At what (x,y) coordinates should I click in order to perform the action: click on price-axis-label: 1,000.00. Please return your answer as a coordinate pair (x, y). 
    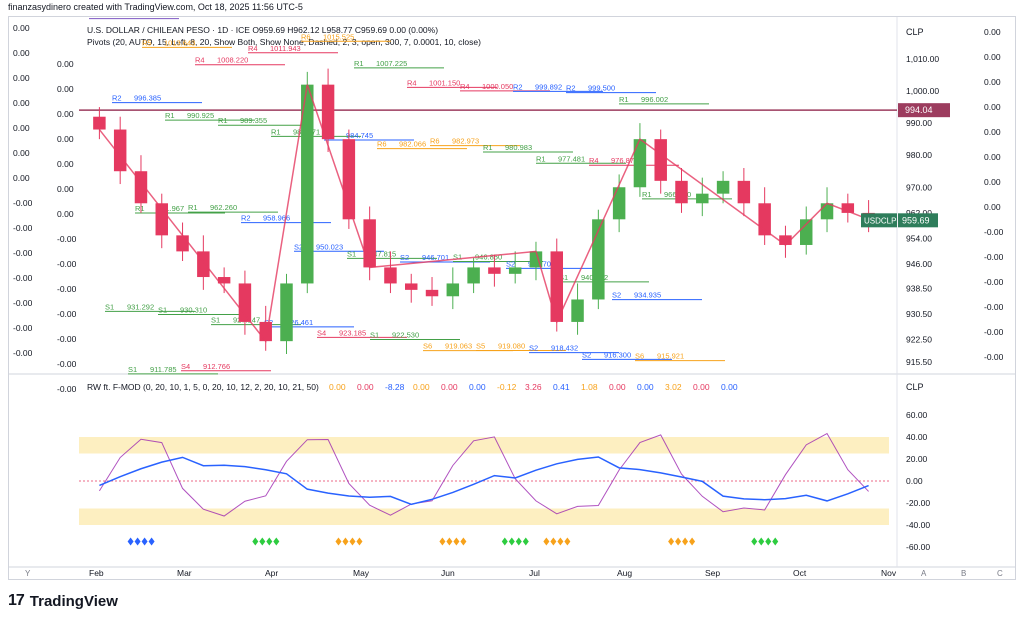
    Looking at the image, I should click on (922, 91).